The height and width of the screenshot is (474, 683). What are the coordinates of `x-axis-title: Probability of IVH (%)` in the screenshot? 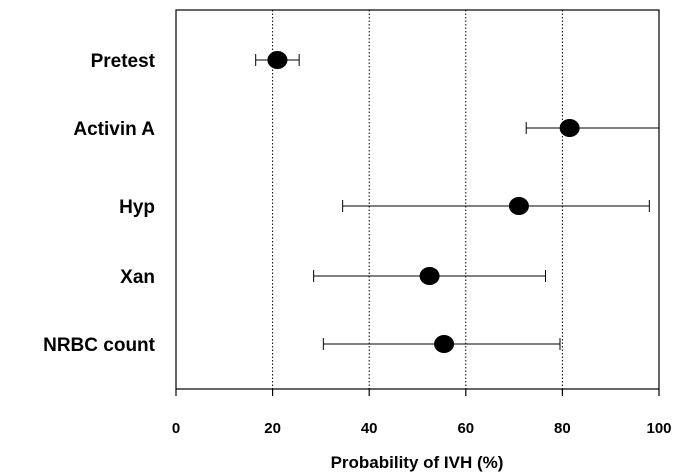 It's located at (417, 462).